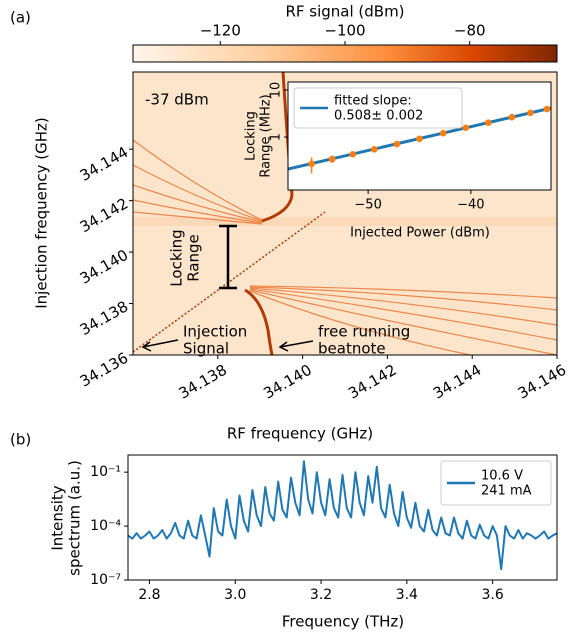 The width and height of the screenshot is (577, 636). What do you see at coordinates (407, 595) in the screenshot?
I see `x-tick-label: 3.4` at bounding box center [407, 595].